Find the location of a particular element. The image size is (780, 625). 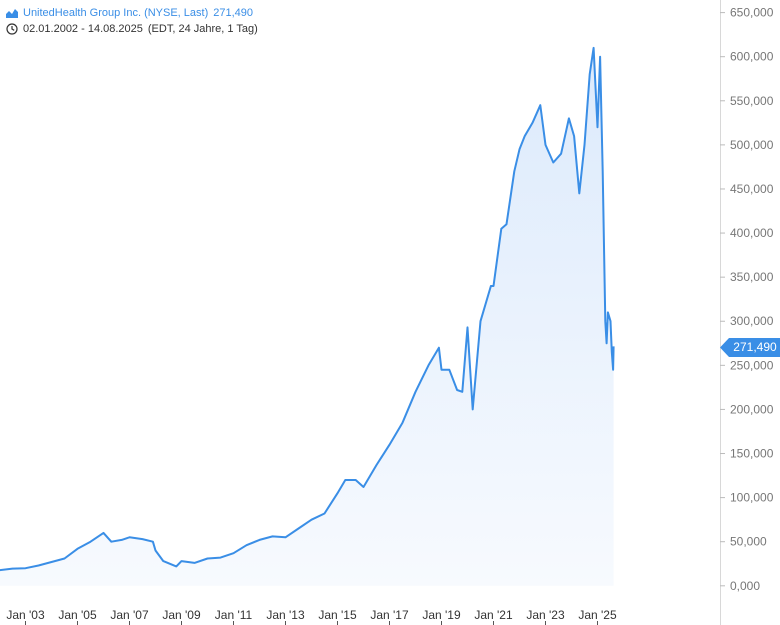

y-tick-label: 400,000 is located at coordinates (752, 233).